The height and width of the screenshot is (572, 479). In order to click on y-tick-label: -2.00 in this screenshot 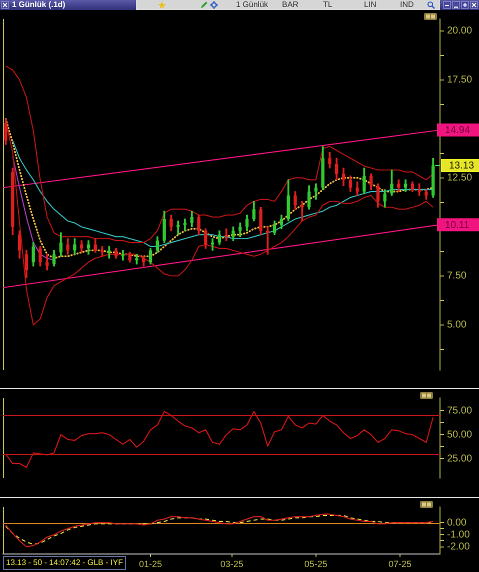, I will do `click(458, 547)`.